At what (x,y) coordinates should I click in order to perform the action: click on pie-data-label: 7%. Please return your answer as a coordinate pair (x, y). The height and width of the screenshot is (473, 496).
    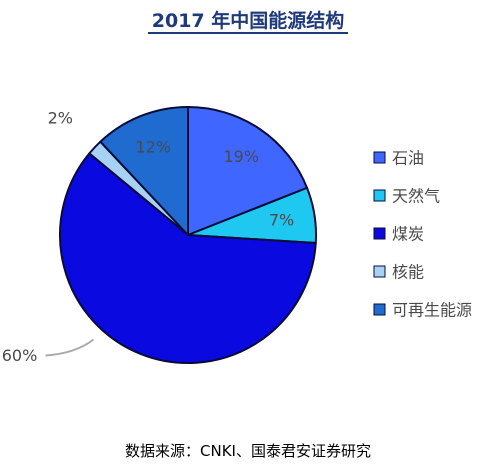
    Looking at the image, I should click on (281, 220).